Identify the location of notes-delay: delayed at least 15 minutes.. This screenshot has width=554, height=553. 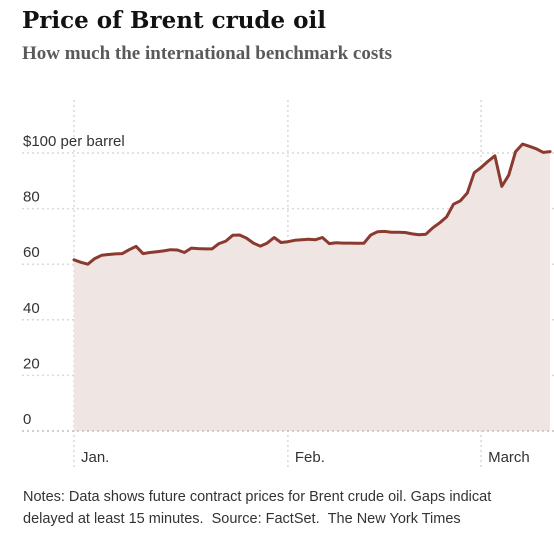
(113, 519).